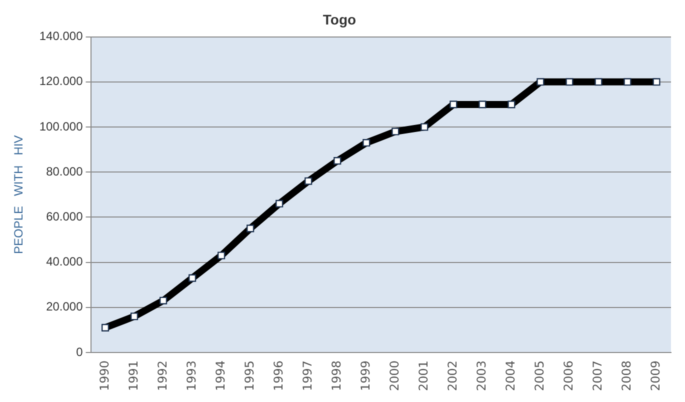 Image resolution: width=685 pixels, height=402 pixels. I want to click on y-tick-label: 100.000, so click(61, 126).